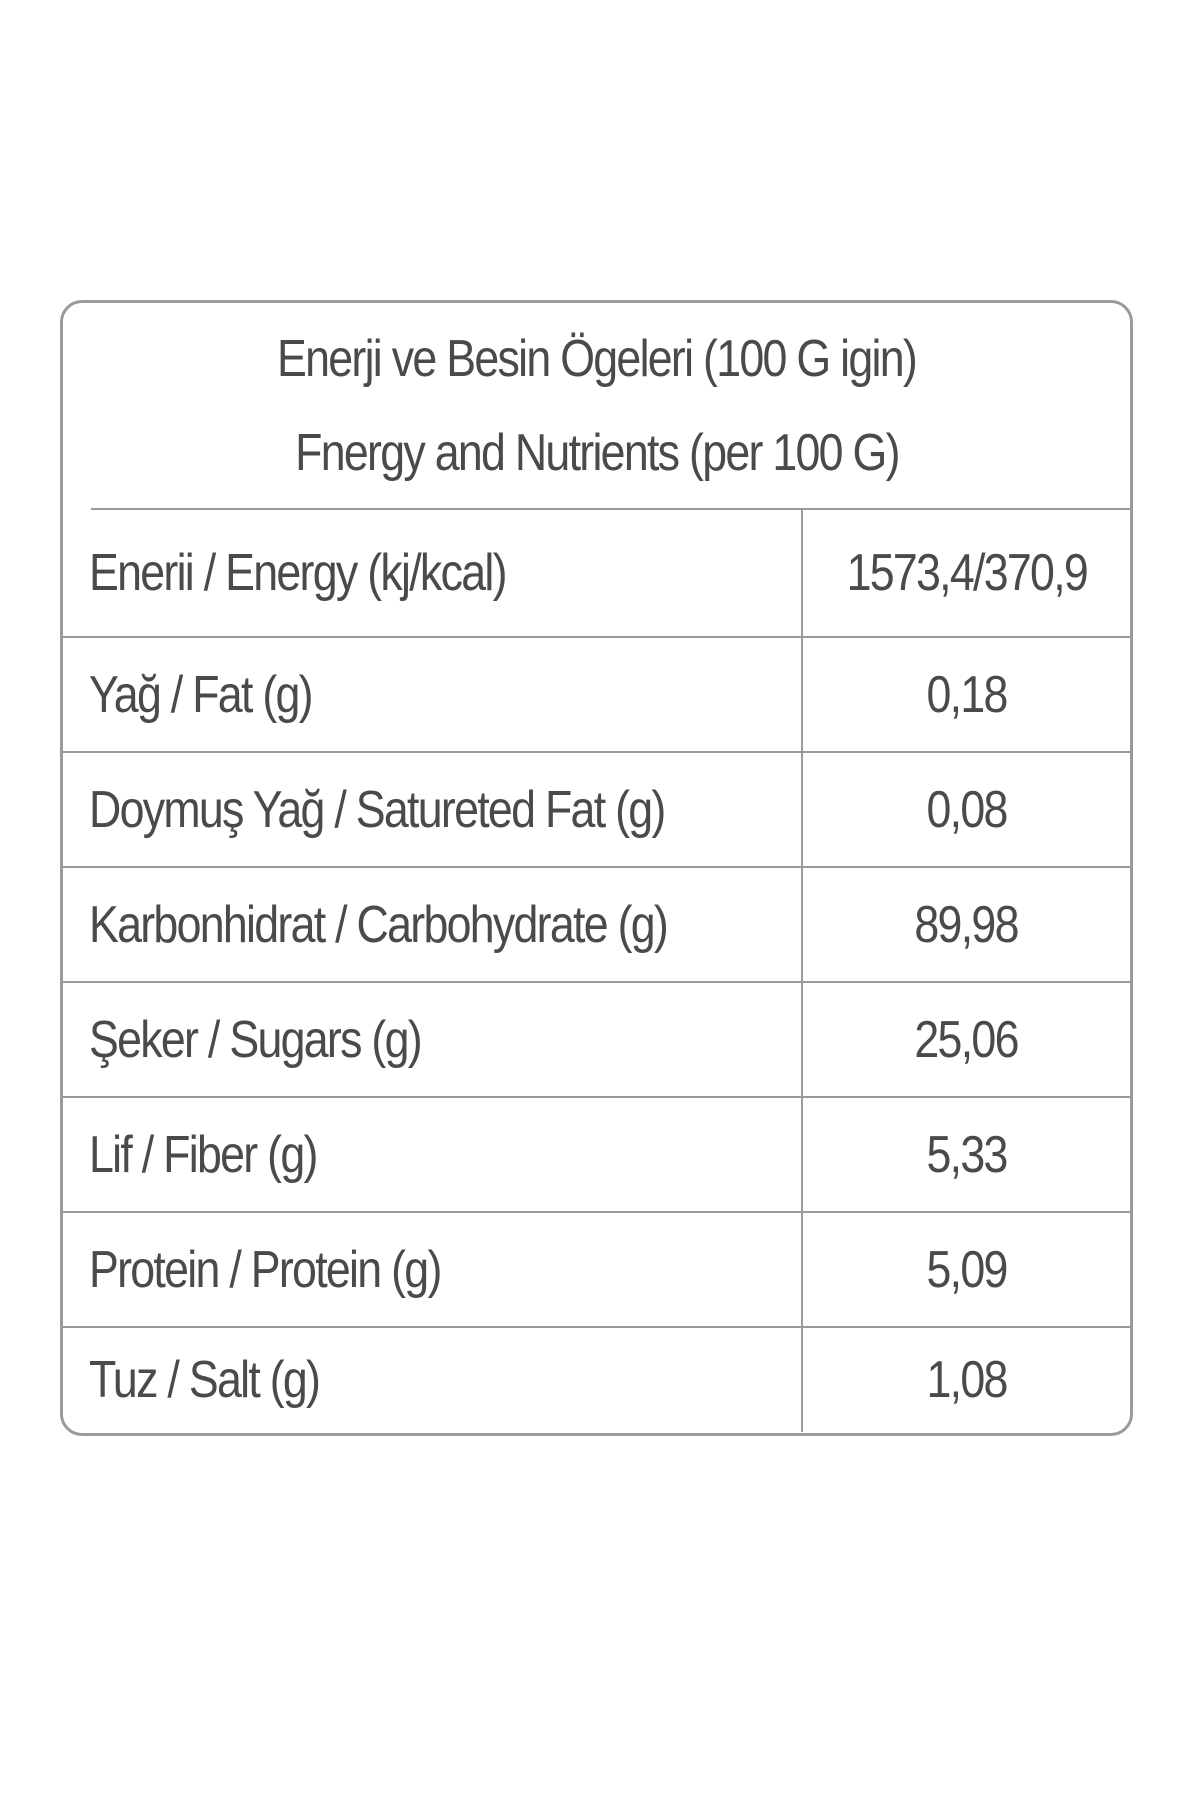  Describe the element at coordinates (967, 1380) in the screenshot. I see `row-value: 1,08` at that location.